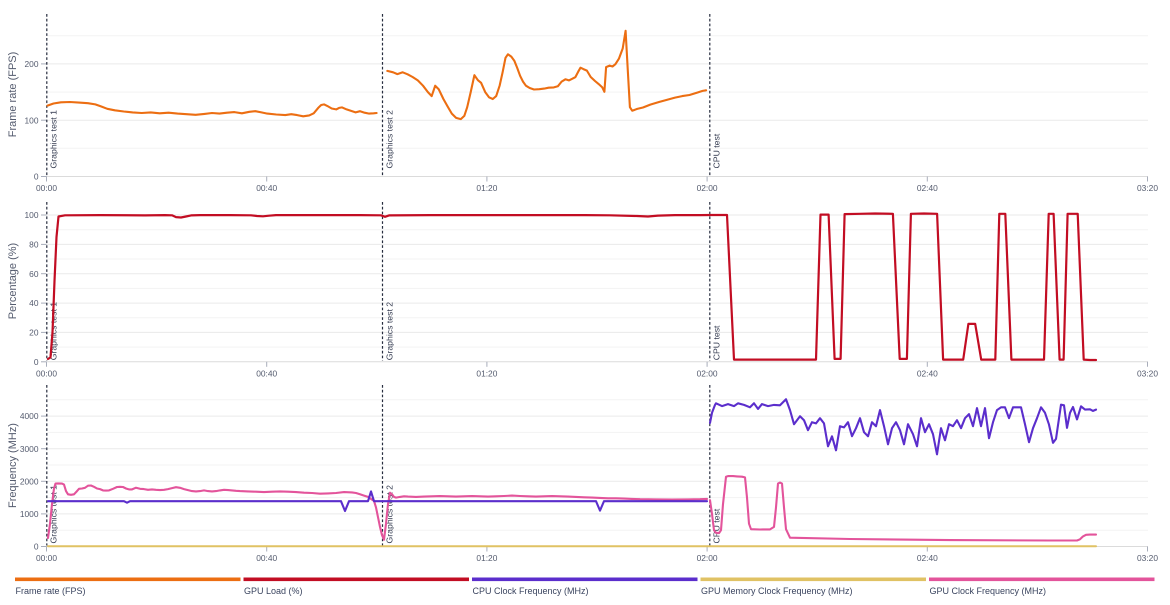 The height and width of the screenshot is (605, 1170). Describe the element at coordinates (29, 514) in the screenshot. I see `svg-text: 1000` at that location.